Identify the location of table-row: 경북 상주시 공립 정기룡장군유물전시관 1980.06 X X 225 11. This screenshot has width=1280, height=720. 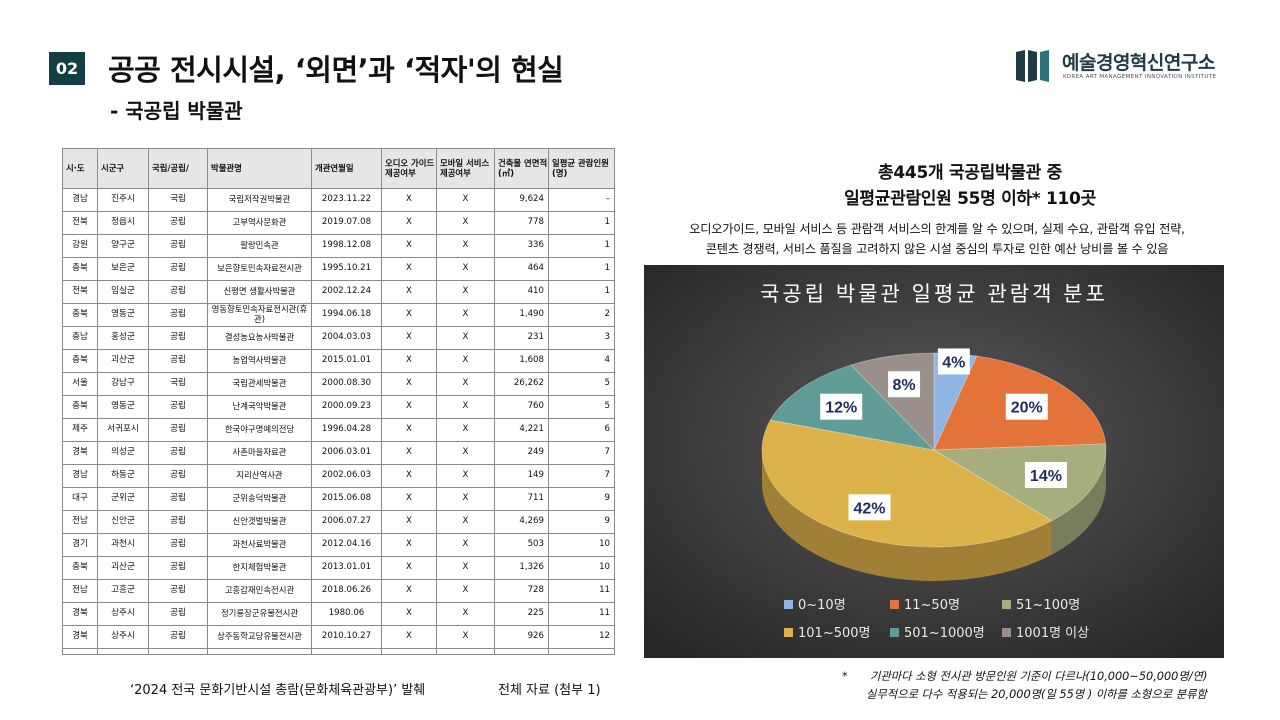
(338, 614).